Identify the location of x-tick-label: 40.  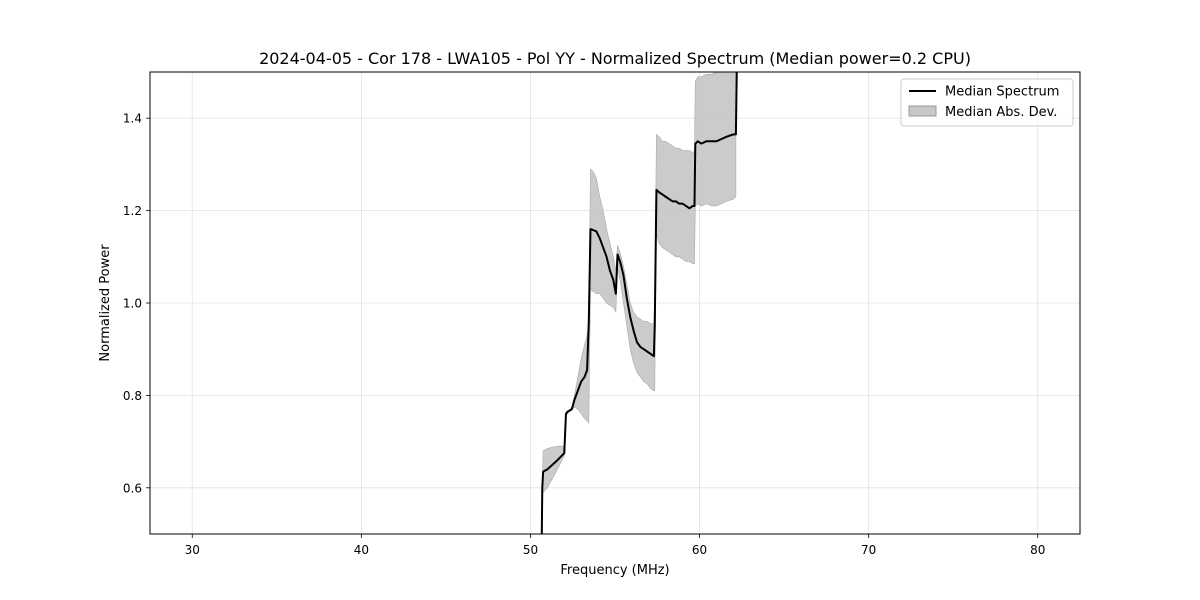
(361, 550).